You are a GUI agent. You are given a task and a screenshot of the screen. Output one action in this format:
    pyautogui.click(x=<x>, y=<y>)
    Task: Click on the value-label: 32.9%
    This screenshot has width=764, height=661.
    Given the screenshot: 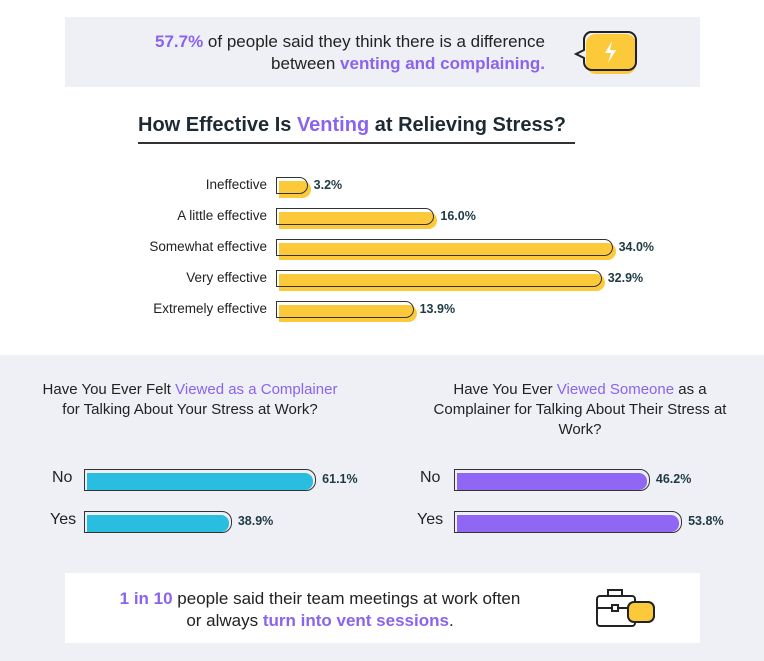 What is the action you would take?
    pyautogui.click(x=625, y=277)
    